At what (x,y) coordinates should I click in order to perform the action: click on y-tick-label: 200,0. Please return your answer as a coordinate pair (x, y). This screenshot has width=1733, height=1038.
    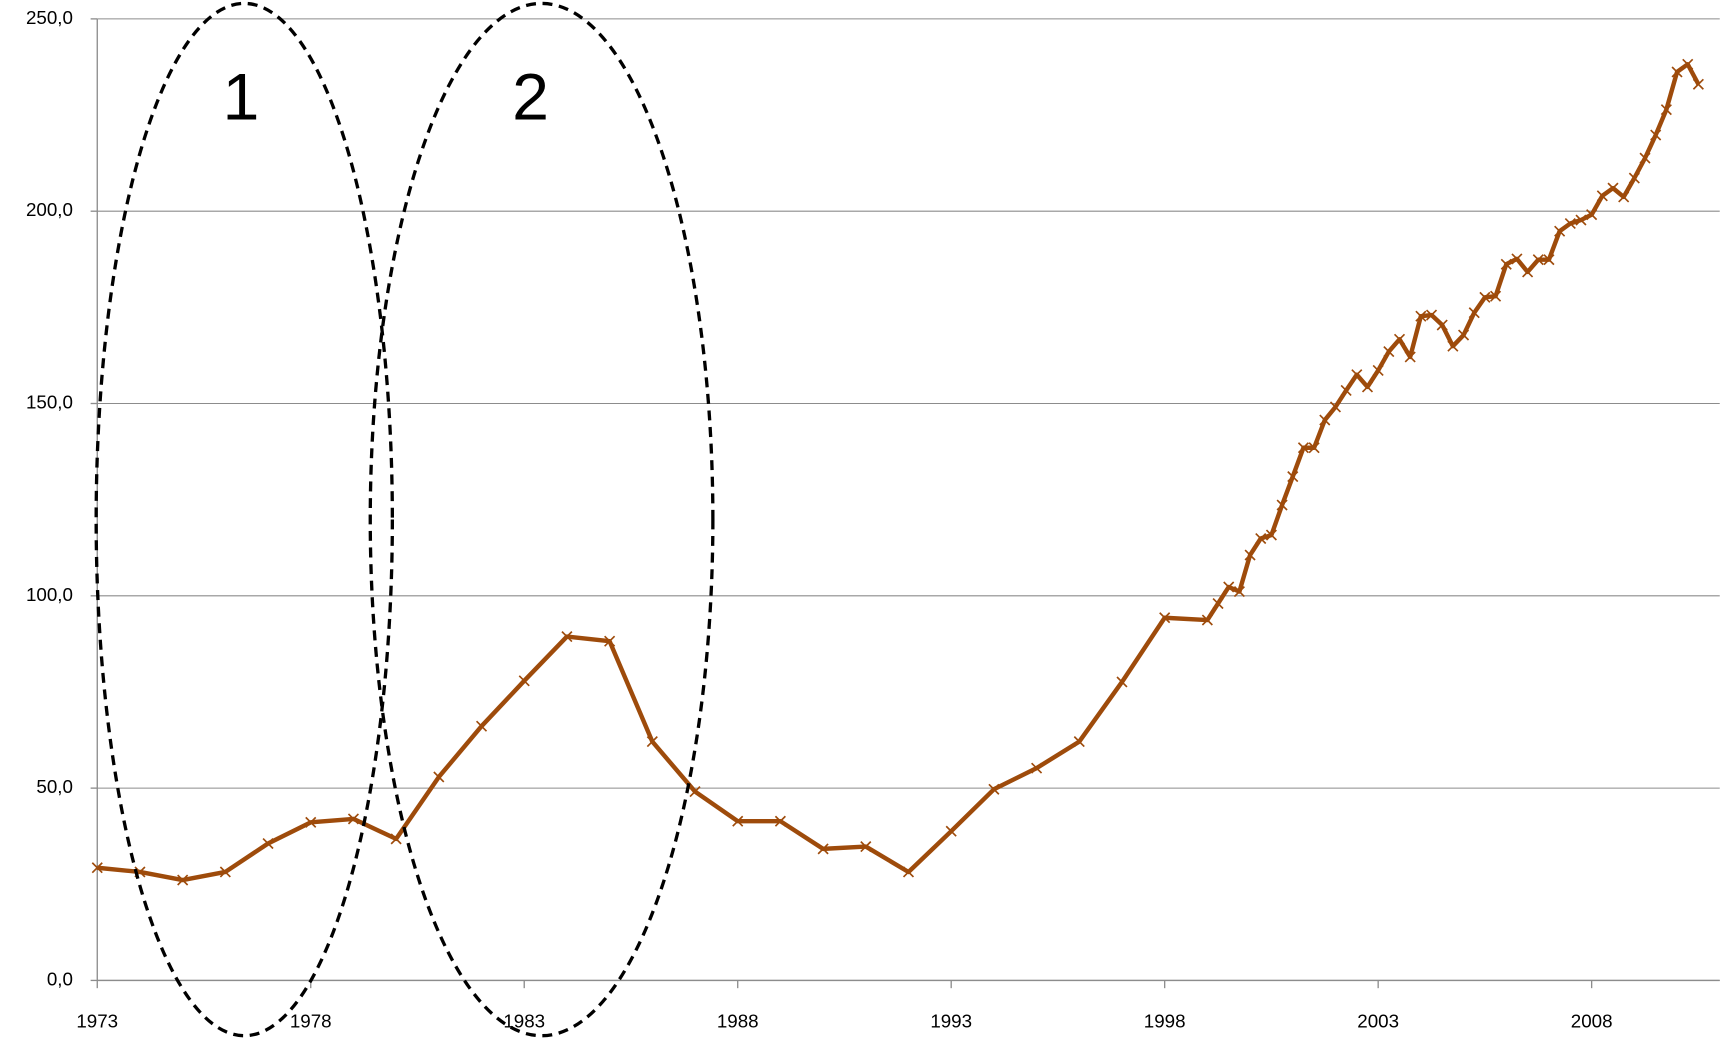
    Looking at the image, I should click on (49, 209).